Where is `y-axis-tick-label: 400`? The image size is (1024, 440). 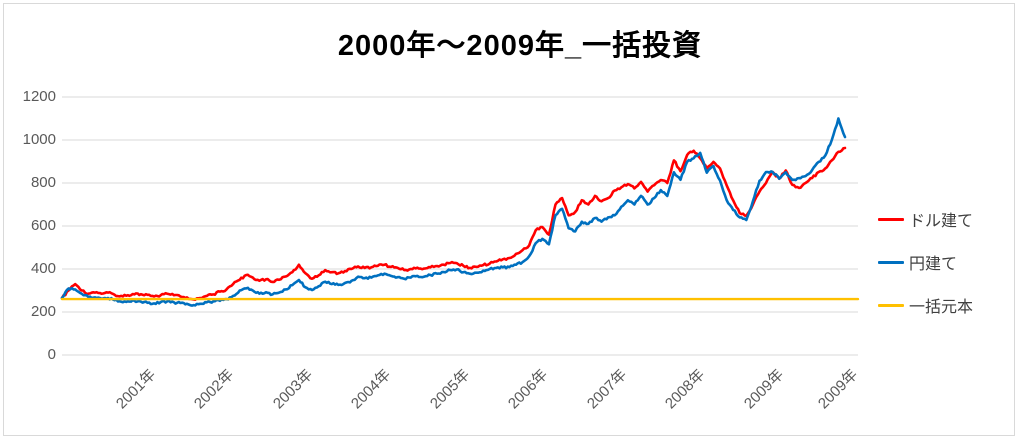
y-axis-tick-label: 400 is located at coordinates (43, 268).